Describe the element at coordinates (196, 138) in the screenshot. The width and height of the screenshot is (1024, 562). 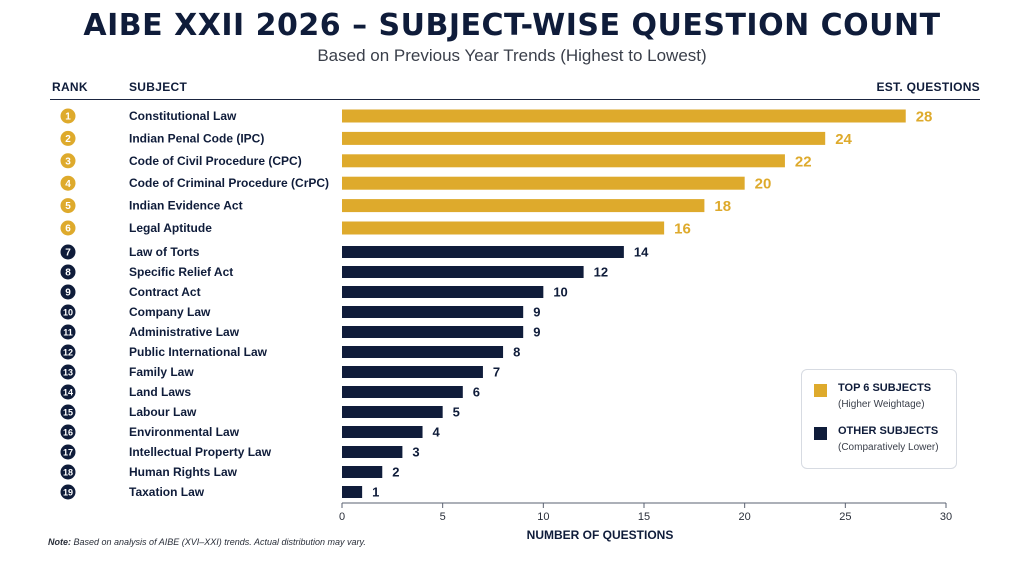
I see `subject-label: Indian Penal Code (IPC)` at that location.